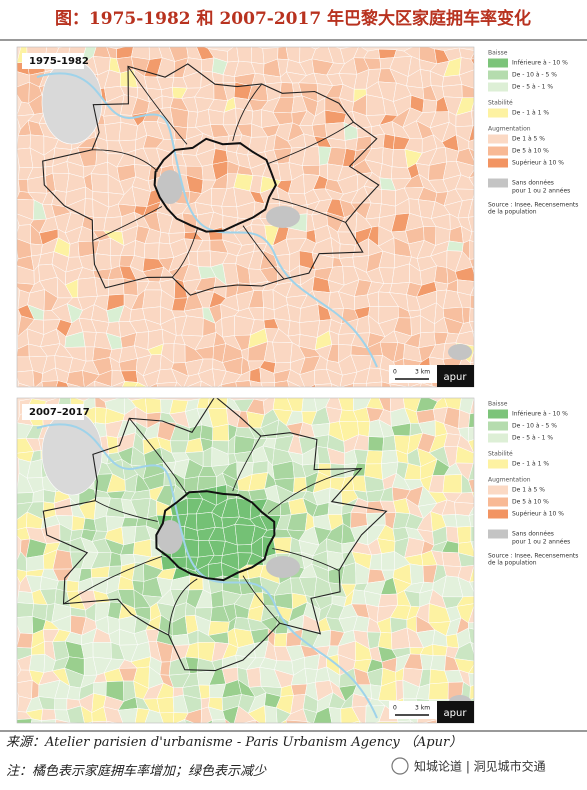  What do you see at coordinates (500, 454) in the screenshot?
I see `legend-heading: Stabilité` at bounding box center [500, 454].